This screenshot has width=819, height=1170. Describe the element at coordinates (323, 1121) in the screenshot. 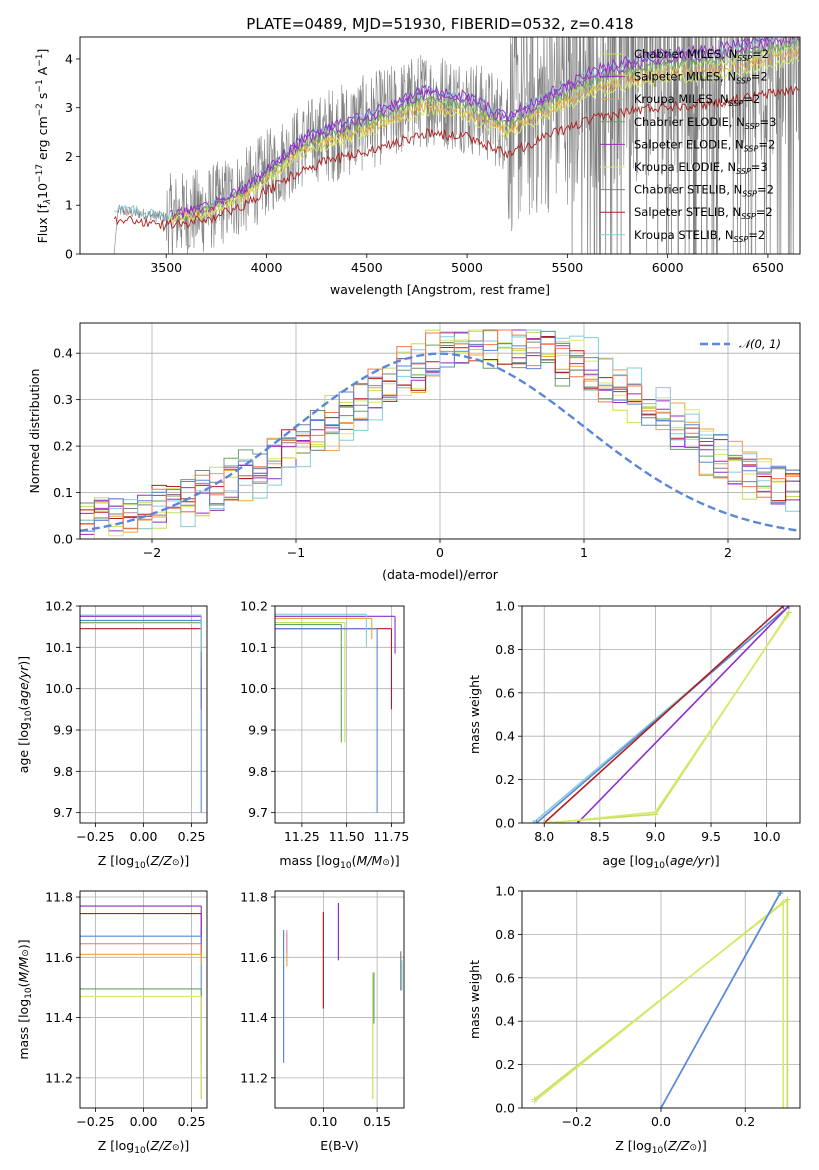

I see `x-tick-label: 0.10` at that location.